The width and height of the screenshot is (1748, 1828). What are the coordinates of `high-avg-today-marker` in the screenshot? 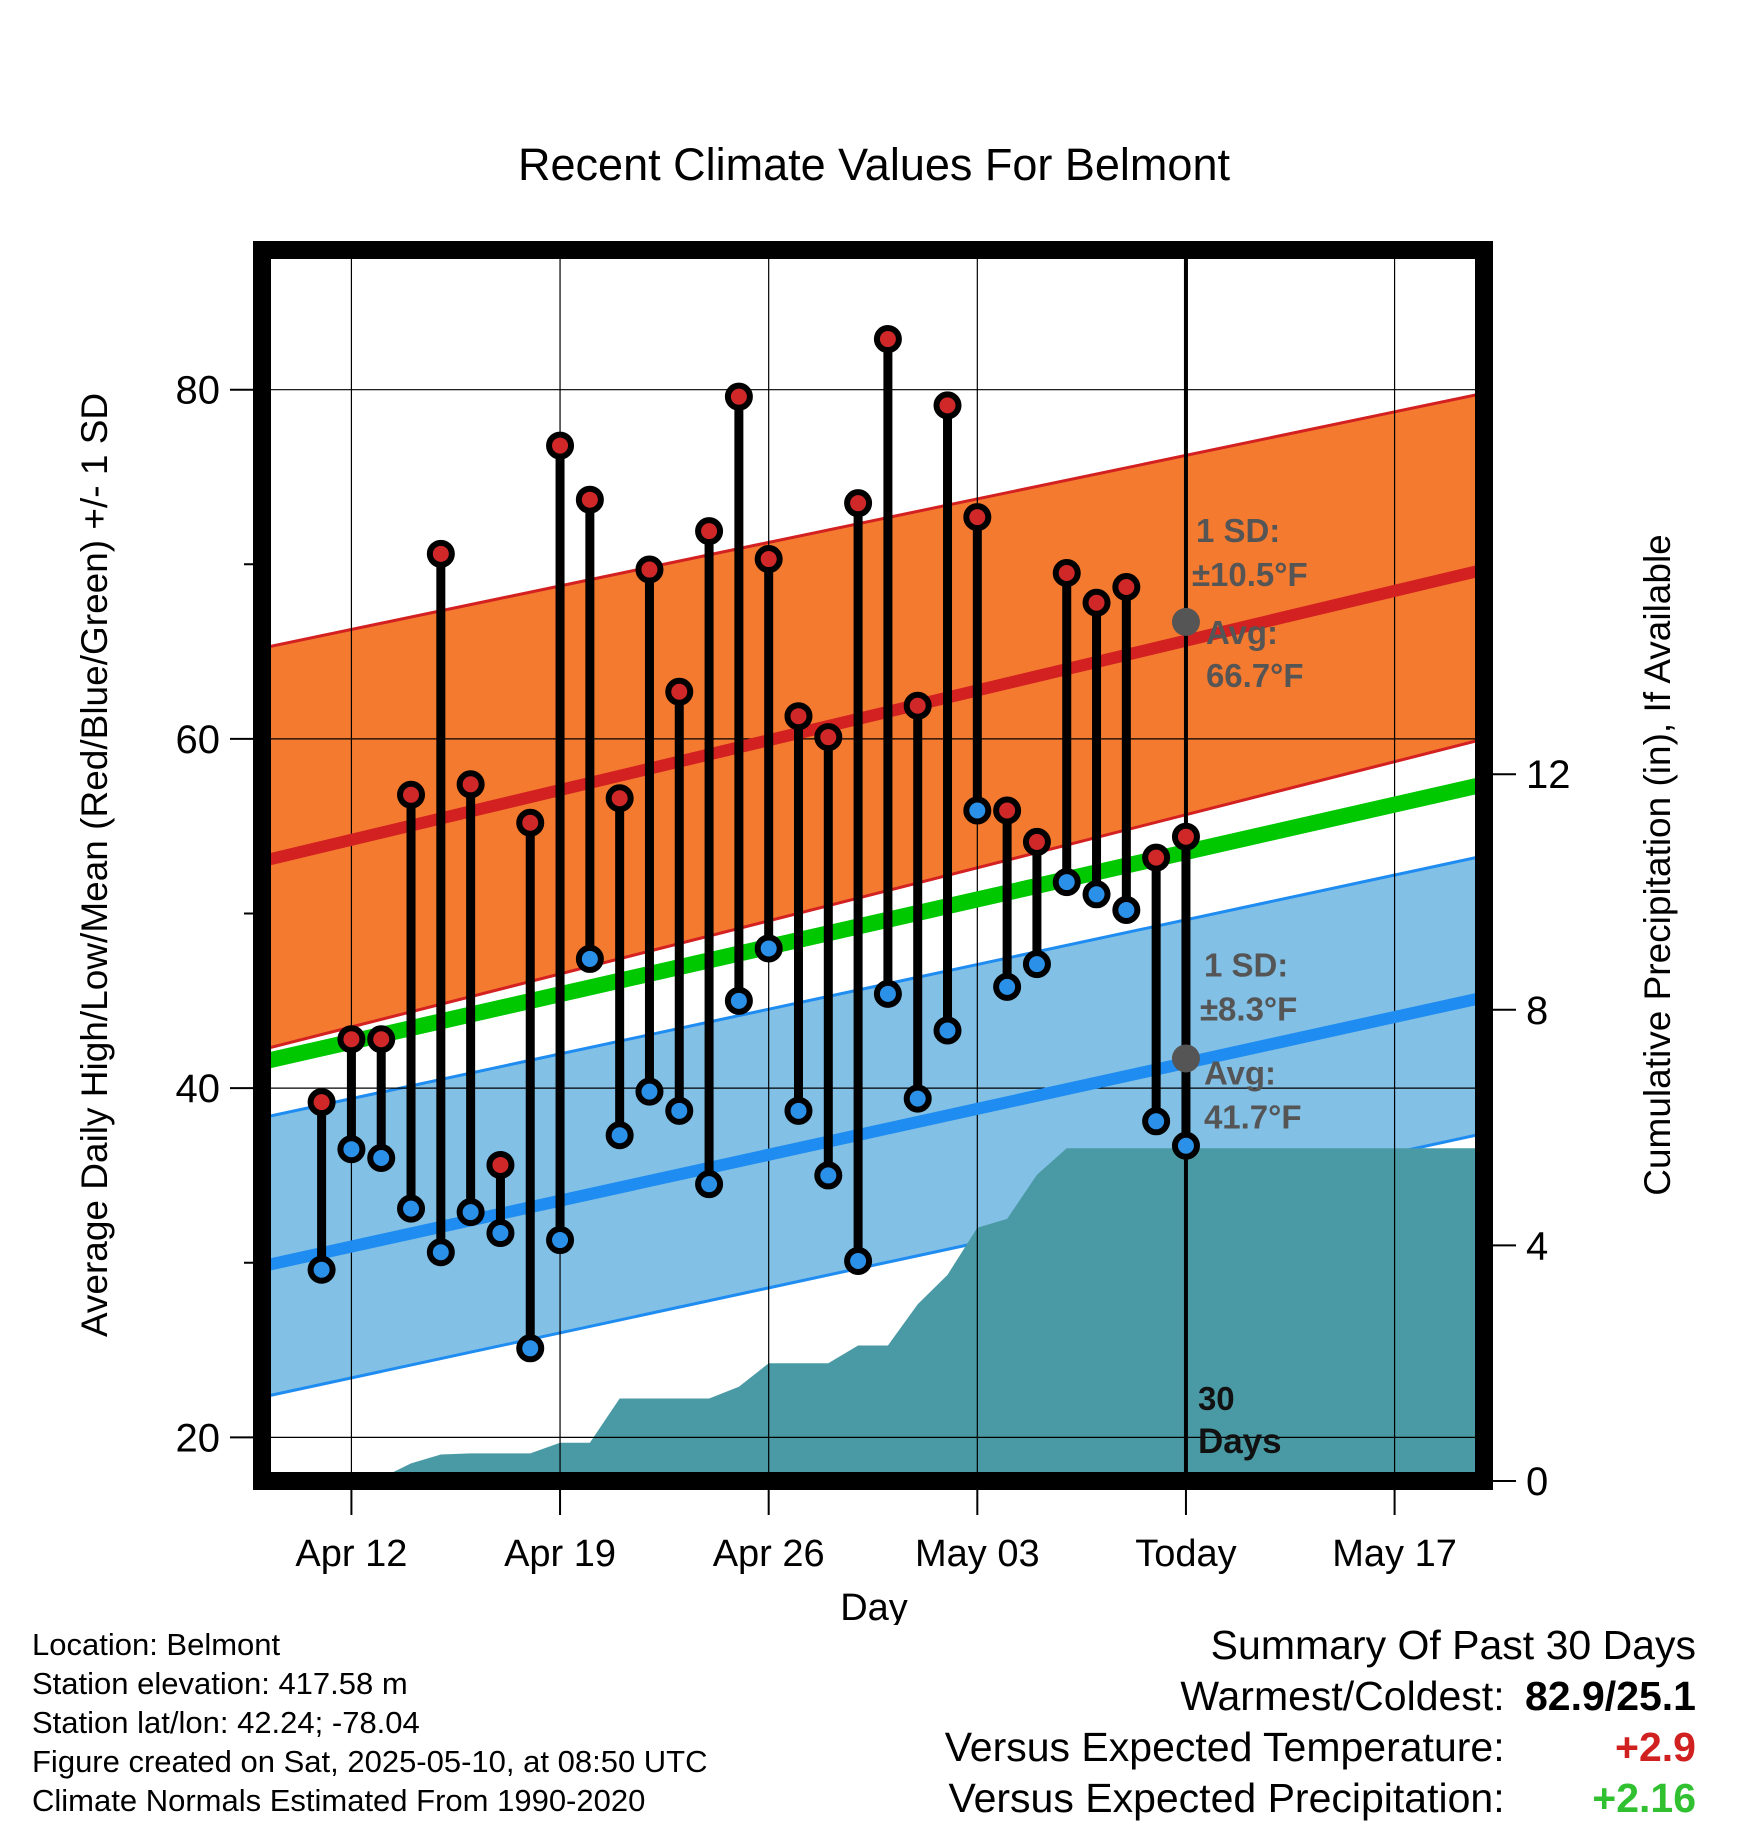 It's located at (1185, 621).